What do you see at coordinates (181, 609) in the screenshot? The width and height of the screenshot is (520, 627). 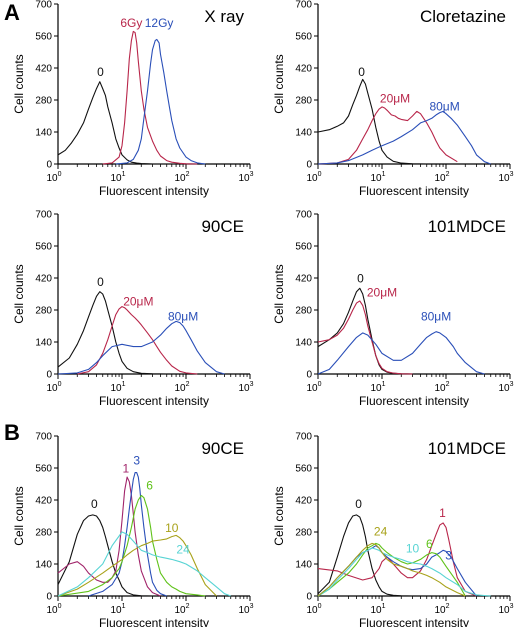 I see `x-tick-label: 10²` at bounding box center [181, 609].